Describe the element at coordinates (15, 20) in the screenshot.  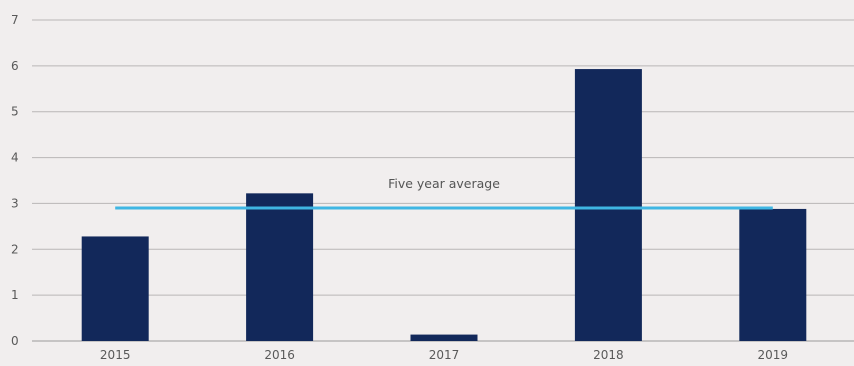
I see `y-tick-label: 7` at that location.